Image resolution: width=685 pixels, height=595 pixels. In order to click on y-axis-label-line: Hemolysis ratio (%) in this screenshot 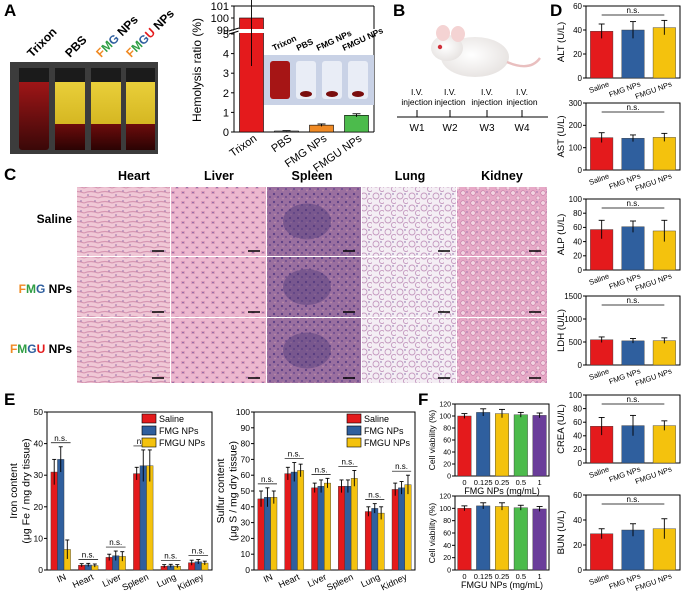, I will do `click(197, 70)`.